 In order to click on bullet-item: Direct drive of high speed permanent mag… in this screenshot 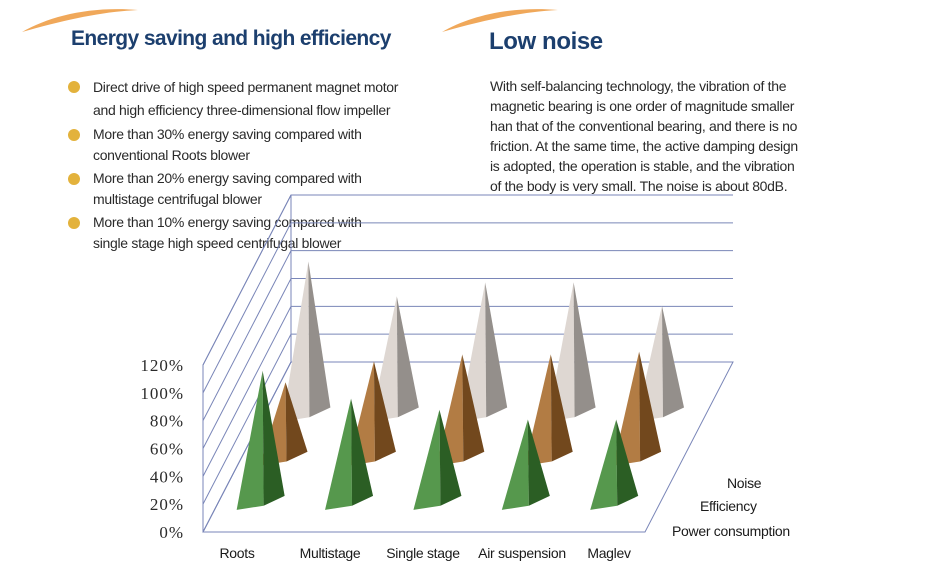, I will do `click(258, 99)`.